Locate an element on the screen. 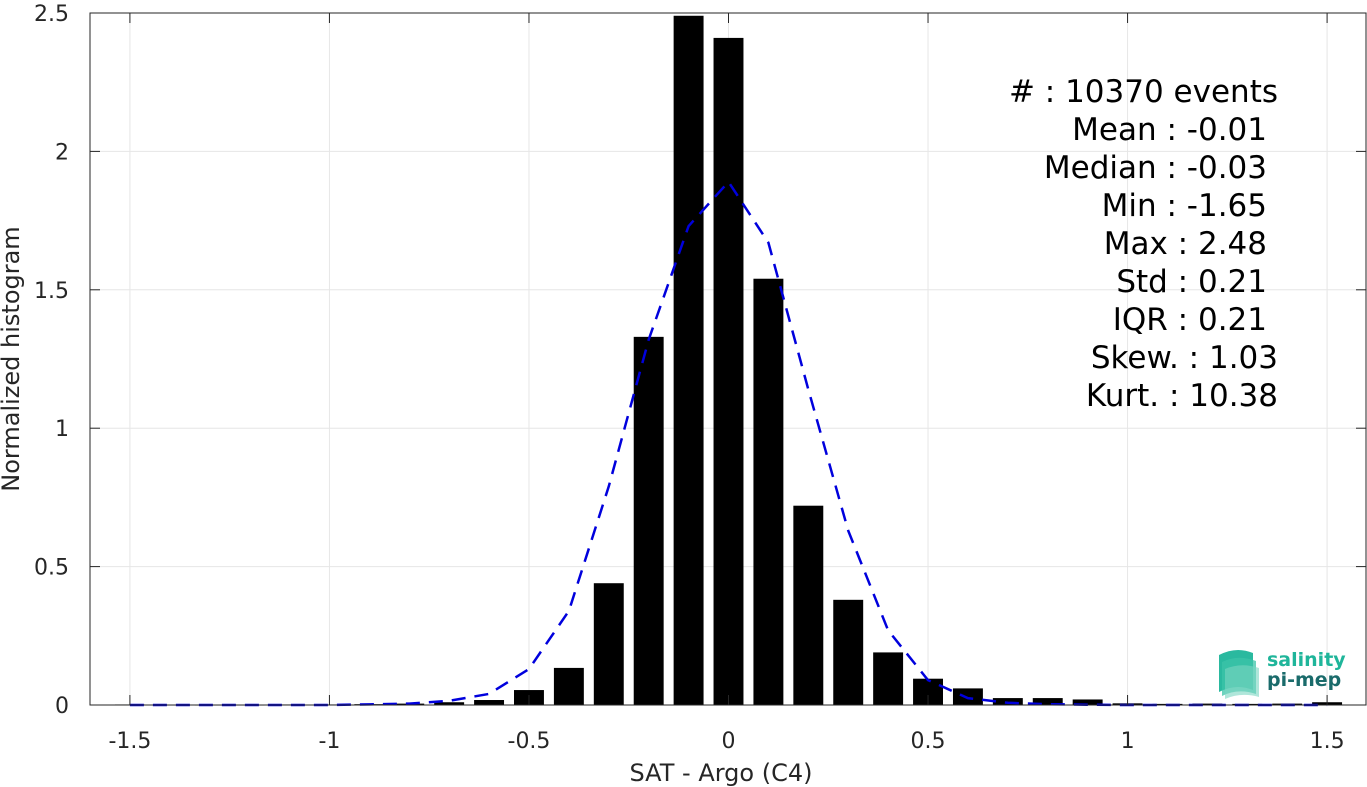 The height and width of the screenshot is (787, 1367). y-tick-label: 0 is located at coordinates (62, 706).